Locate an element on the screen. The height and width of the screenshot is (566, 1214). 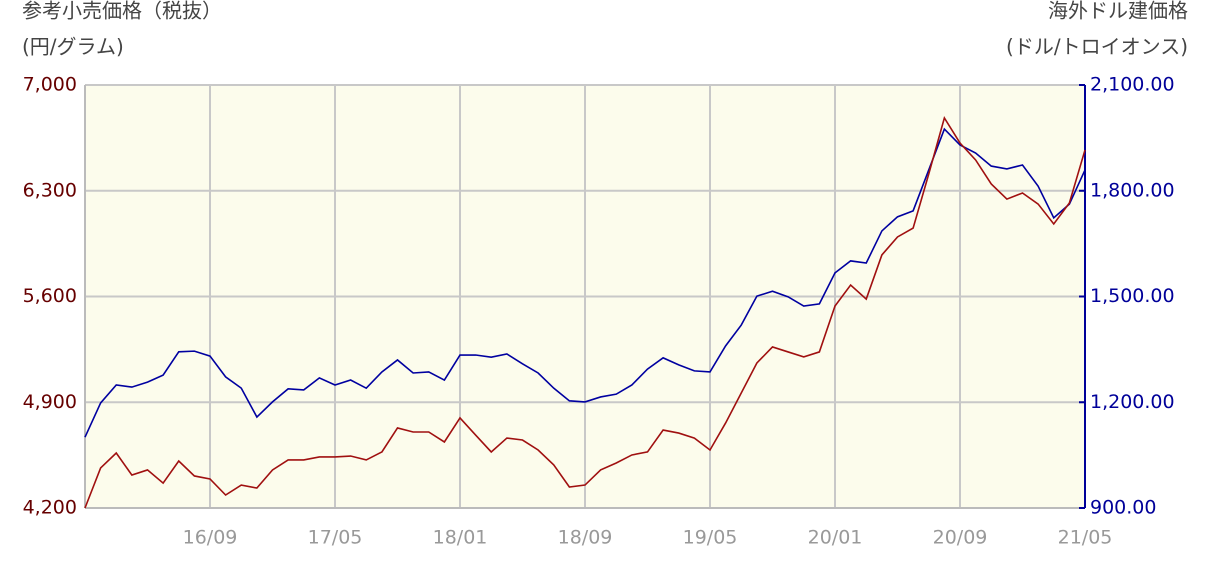
y2-axis-unit: (ドル/トロイオンス) is located at coordinates (1097, 47).